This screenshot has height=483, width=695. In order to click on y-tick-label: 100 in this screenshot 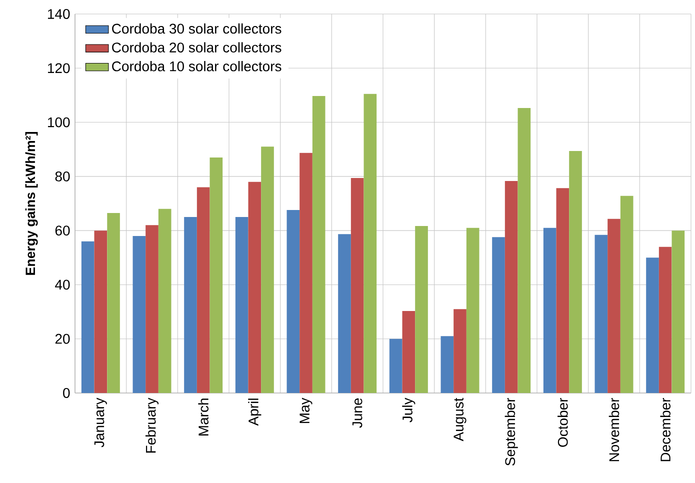, I will do `click(59, 122)`.